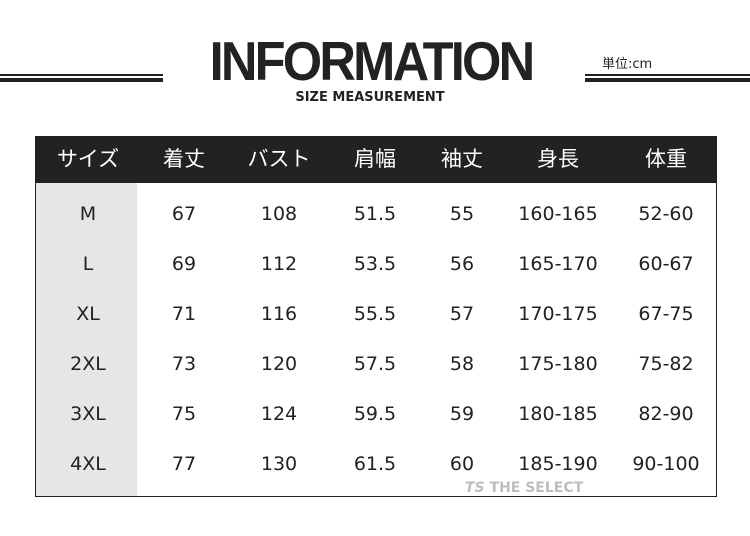 This screenshot has height=536, width=750. I want to click on table-cell: 75, so click(184, 414).